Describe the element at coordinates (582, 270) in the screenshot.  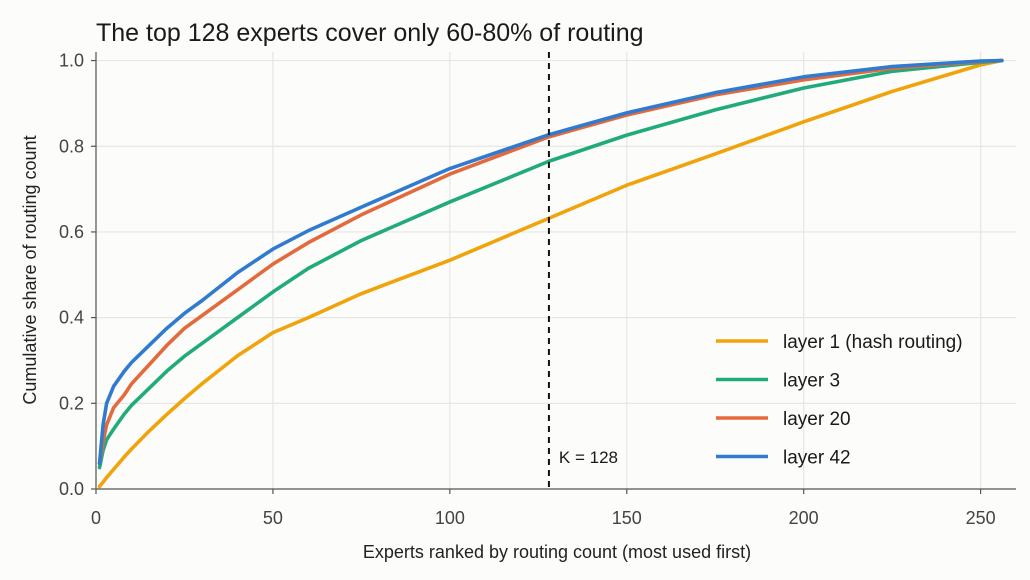
I see `annotations: K = 128` at that location.